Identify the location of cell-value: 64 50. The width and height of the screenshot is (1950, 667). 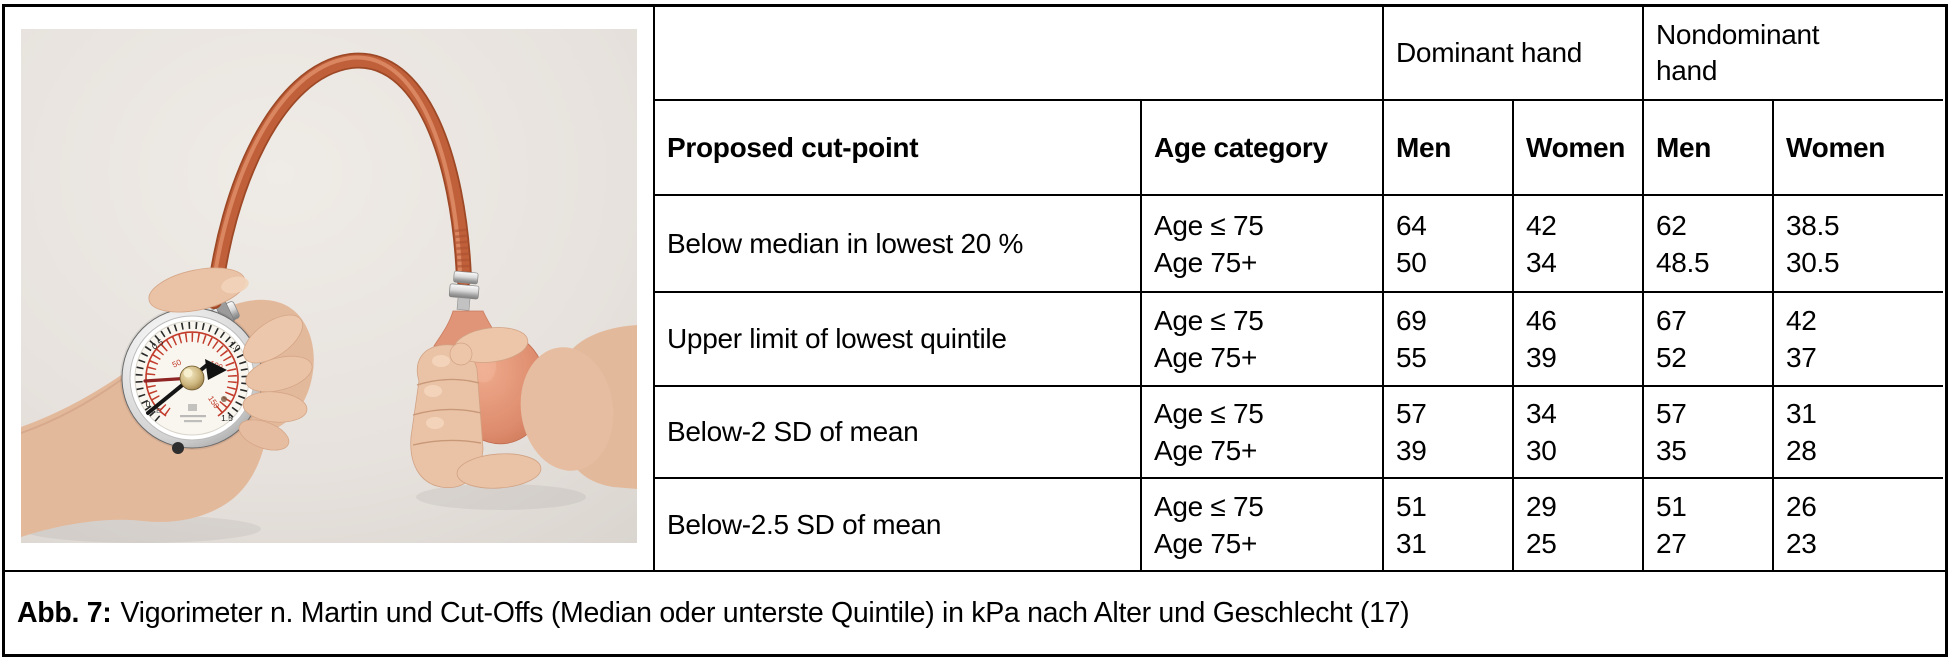
(1448, 243).